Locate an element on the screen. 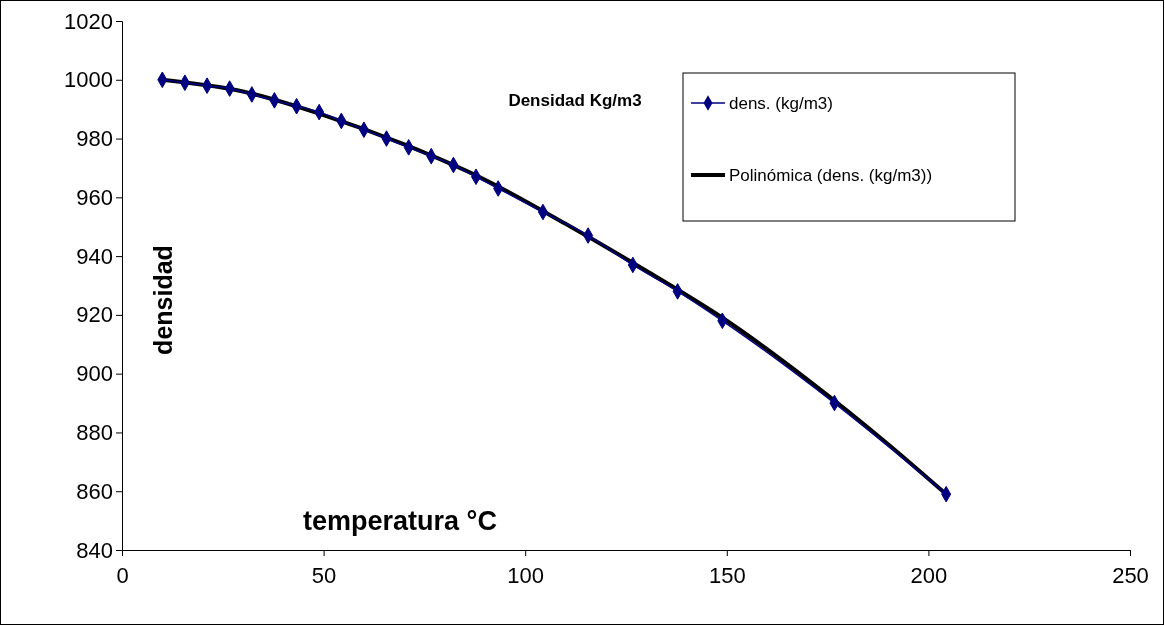  y-tick-label: 920 is located at coordinates (94, 315).